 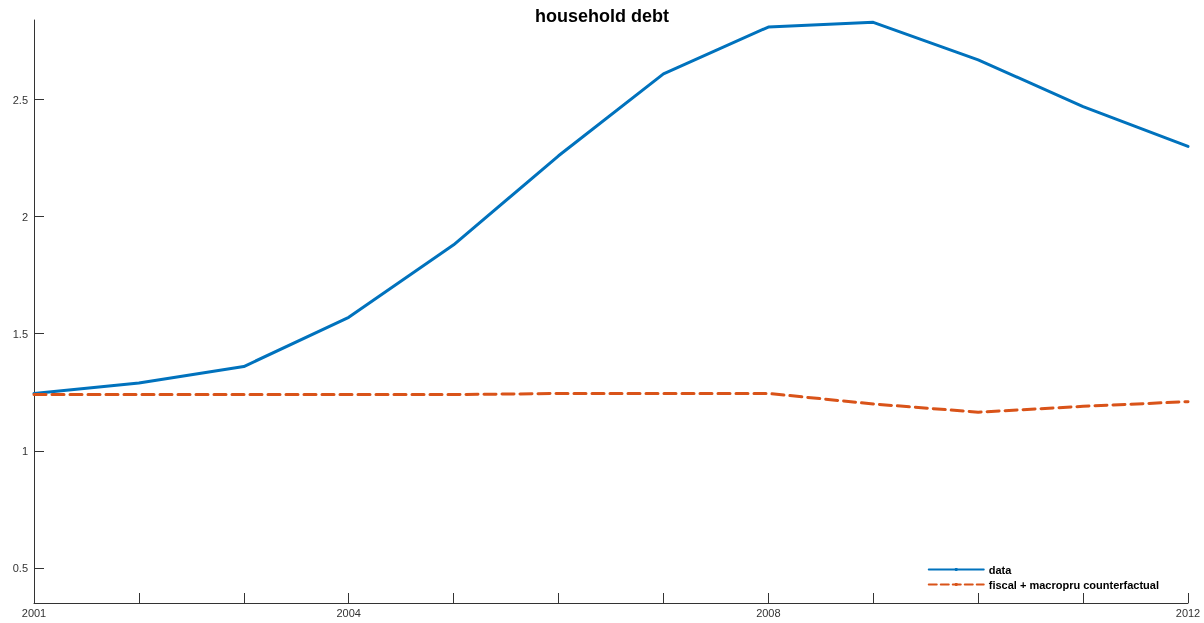 I want to click on y-tick-label: 1.5, so click(x=20, y=333).